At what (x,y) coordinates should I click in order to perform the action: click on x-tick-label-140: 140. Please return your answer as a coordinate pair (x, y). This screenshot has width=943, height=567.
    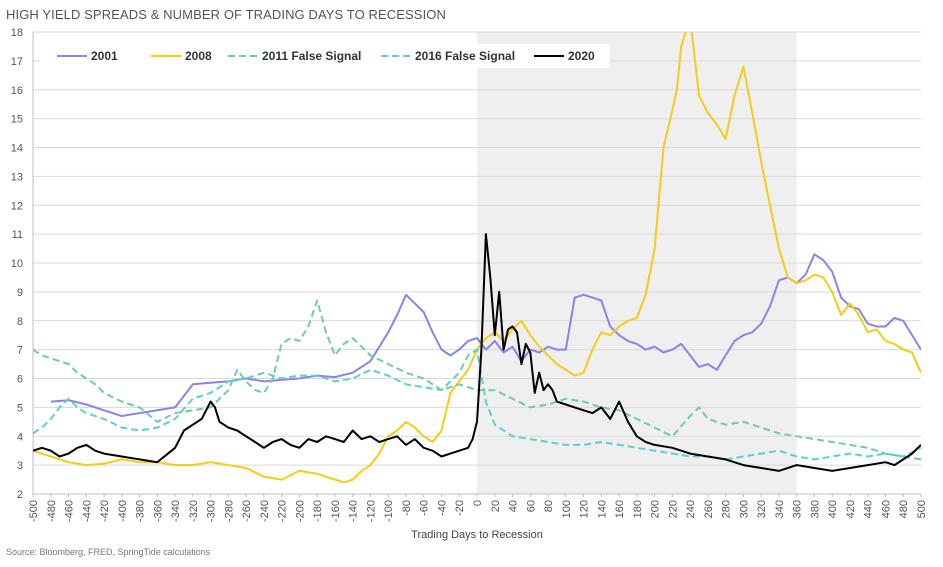
    Looking at the image, I should click on (602, 509).